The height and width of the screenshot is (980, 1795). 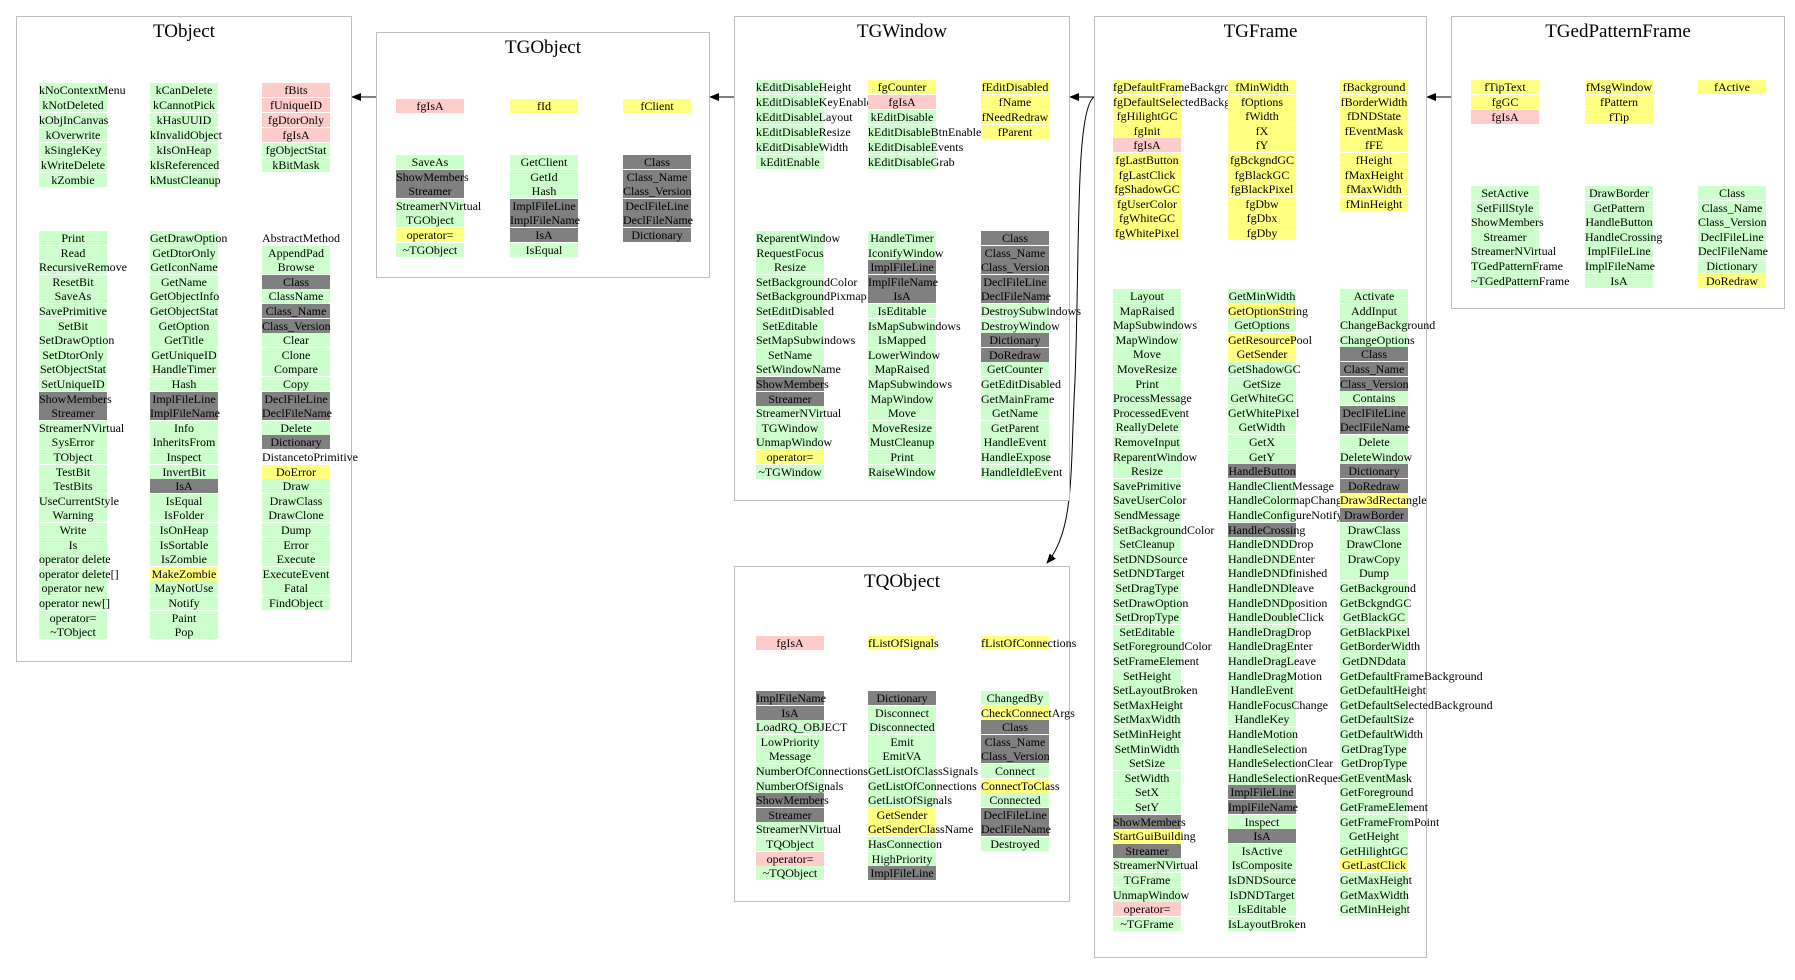 What do you see at coordinates (923, 771) in the screenshot?
I see `member-getlistofclasssignals: GetListOfClassSignals` at bounding box center [923, 771].